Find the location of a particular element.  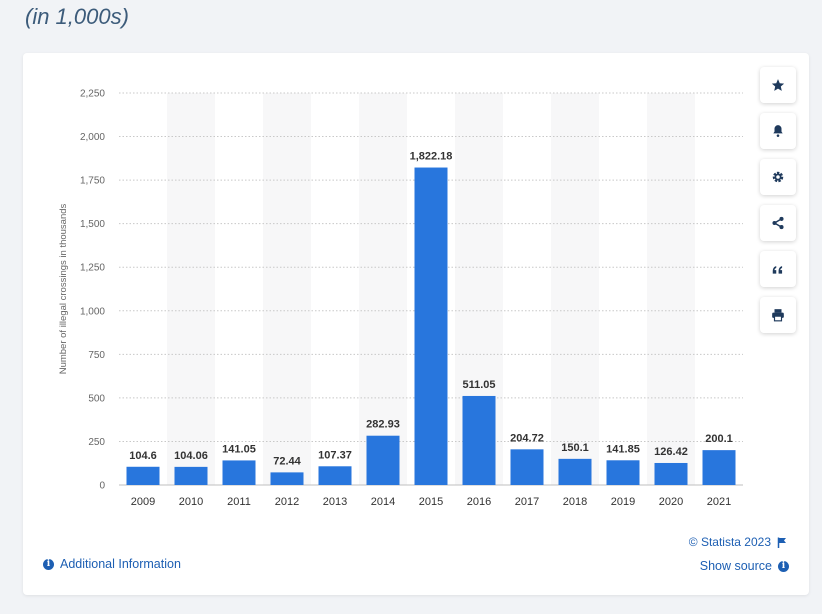

data-label: 511.05 is located at coordinates (478, 385).